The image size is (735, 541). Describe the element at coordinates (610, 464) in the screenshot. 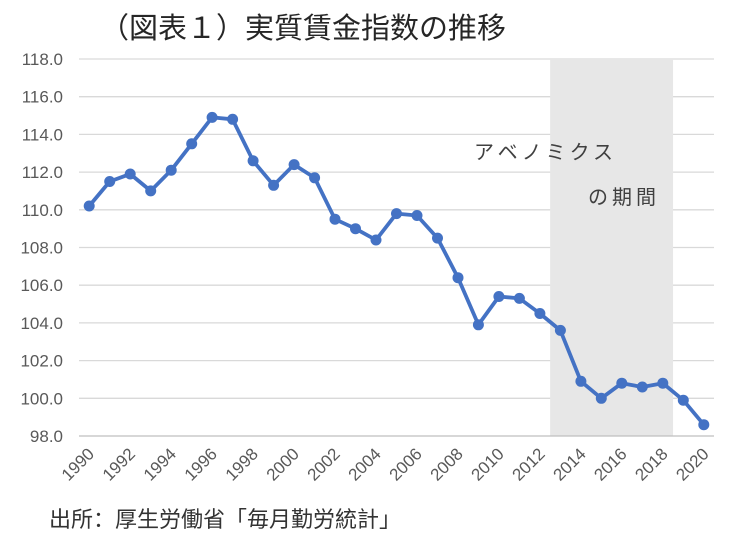

I see `x-tick-label: 2016` at that location.